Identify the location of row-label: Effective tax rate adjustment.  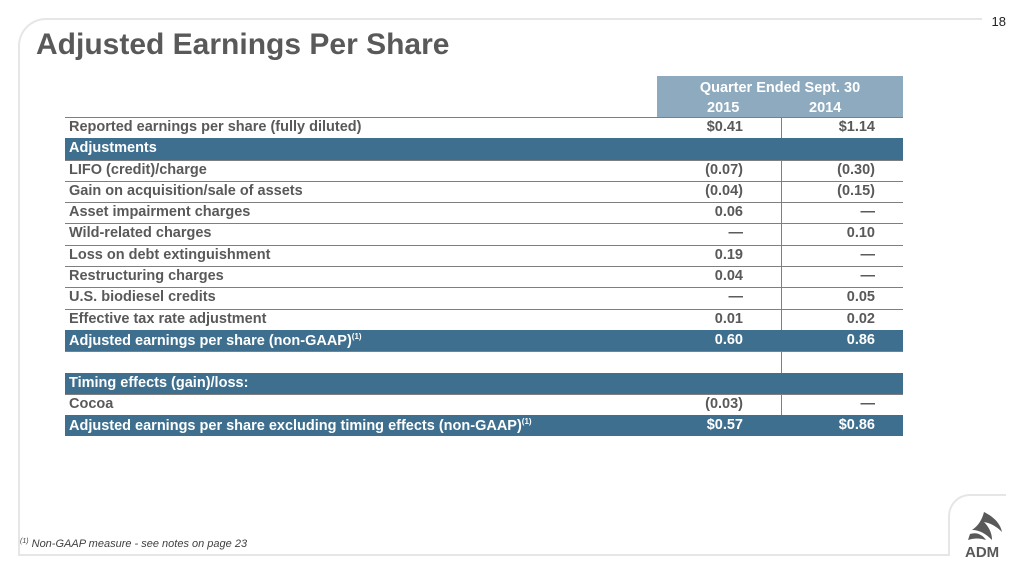
(167, 319).